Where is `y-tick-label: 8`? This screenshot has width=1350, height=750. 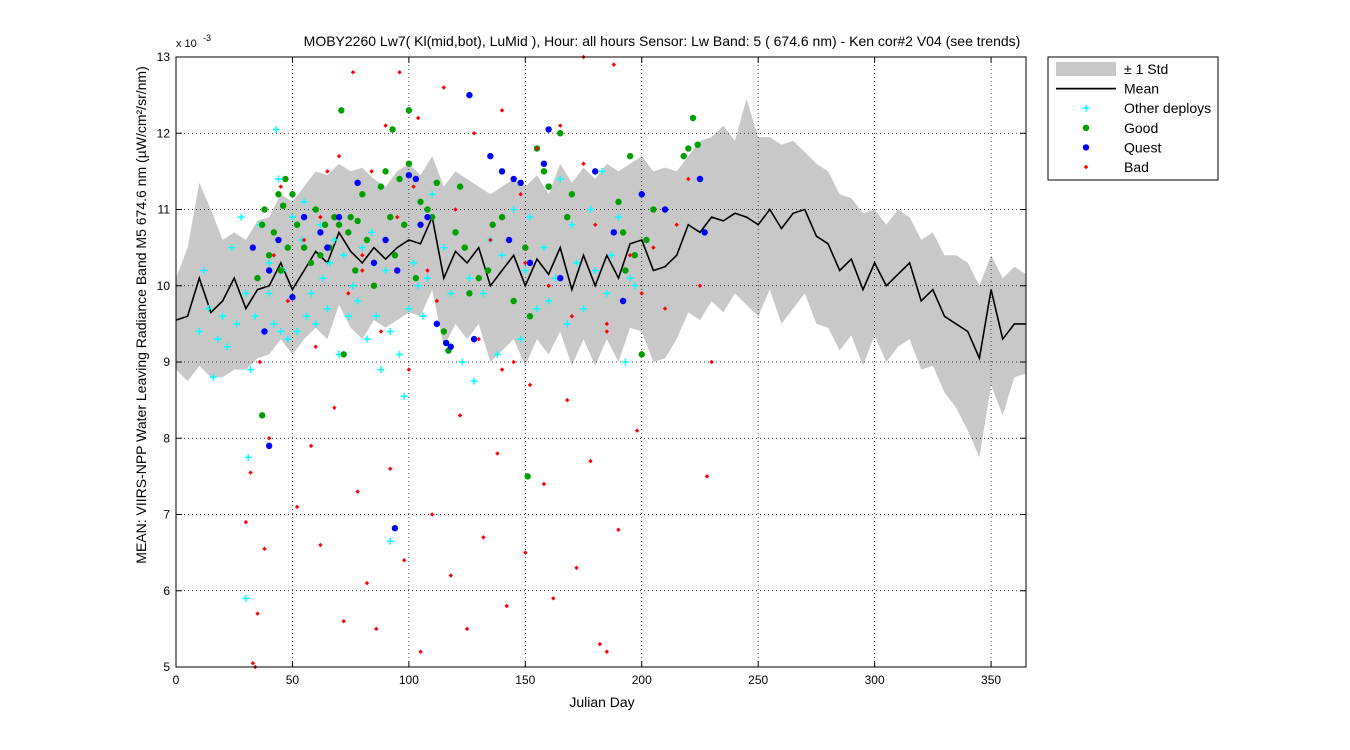 y-tick-label: 8 is located at coordinates (166, 438).